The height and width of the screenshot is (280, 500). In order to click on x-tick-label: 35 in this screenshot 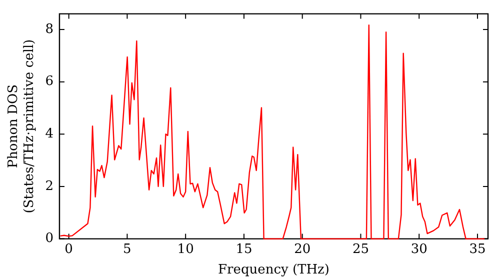, I will do `click(477, 249)`.